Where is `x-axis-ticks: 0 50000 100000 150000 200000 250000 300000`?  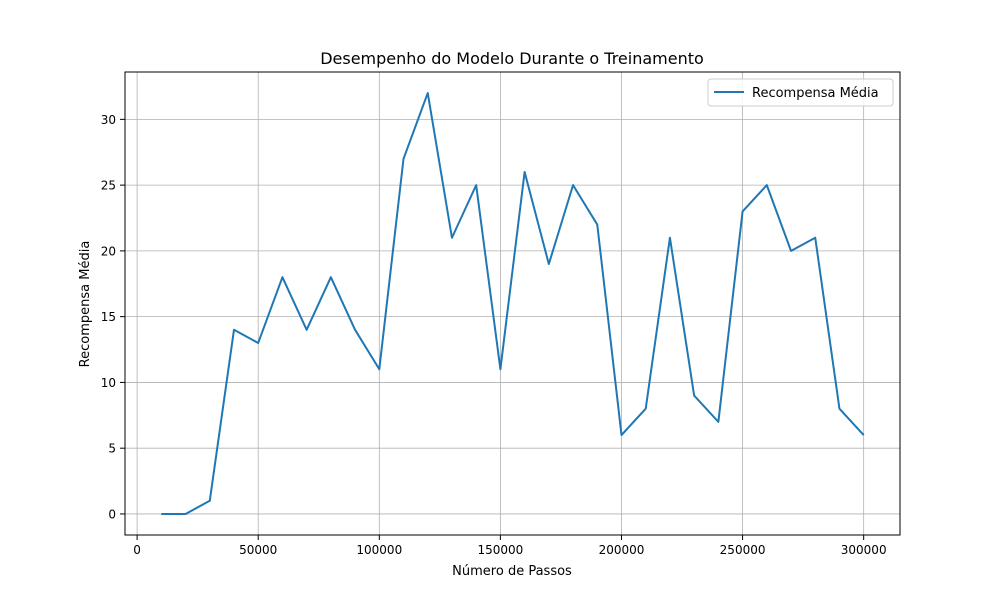 x-axis-ticks: 0 50000 100000 150000 200000 250000 300000 is located at coordinates (510, 546).